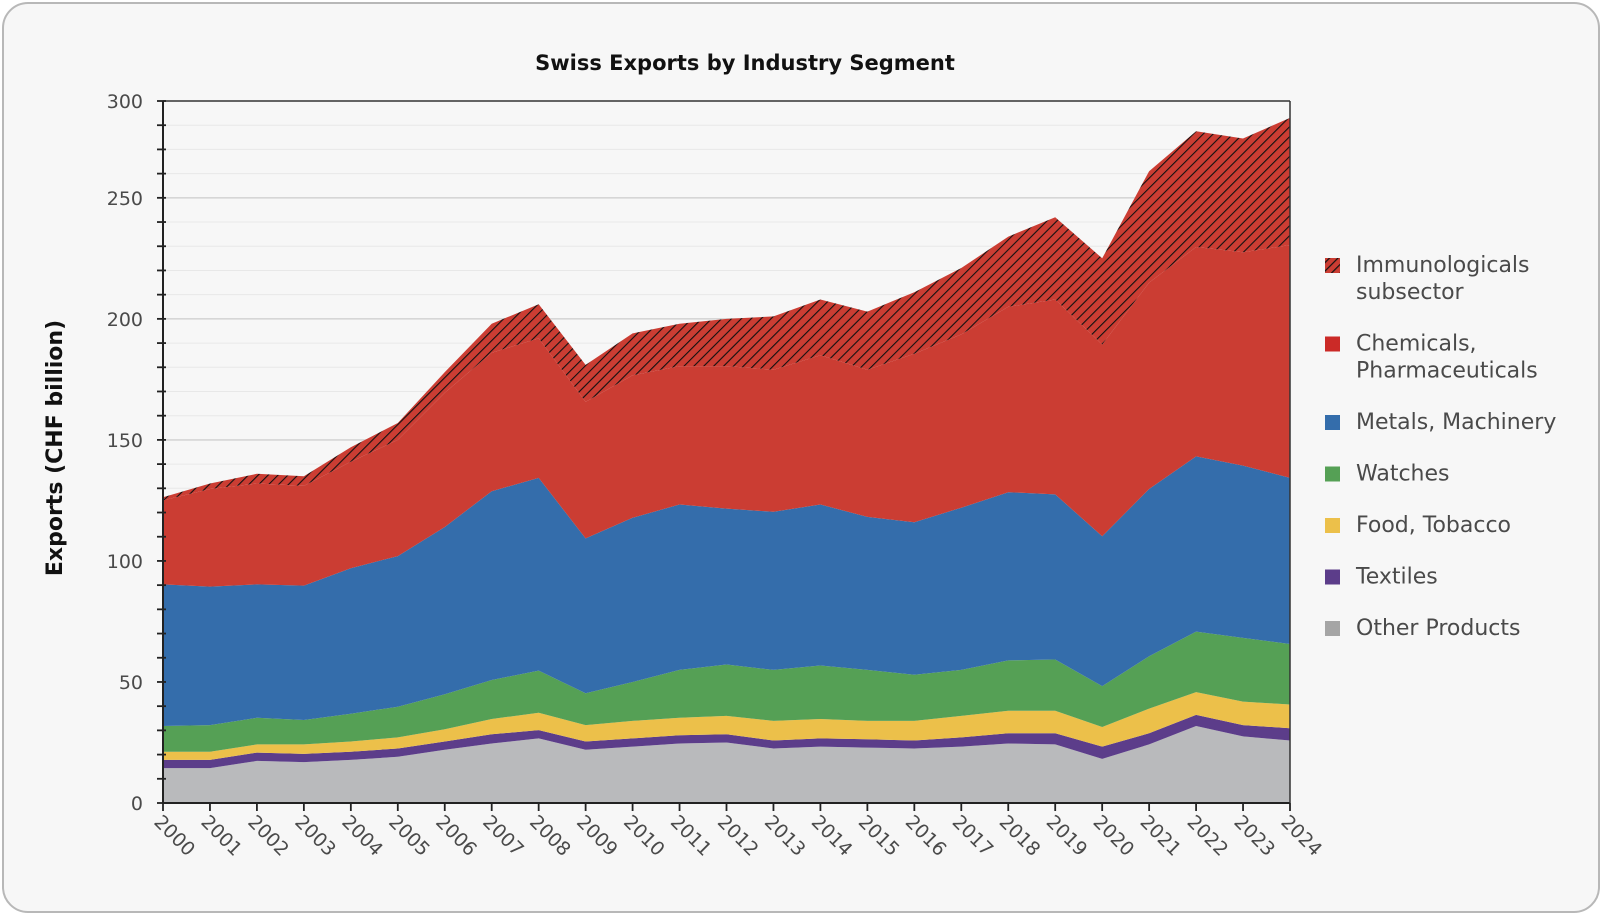  Describe the element at coordinates (926, 836) in the screenshot. I see `x-tick-label: 2016` at that location.